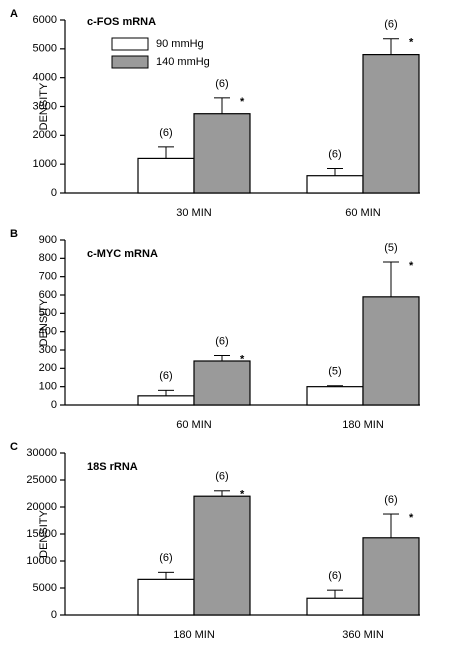 The height and width of the screenshot is (658, 450). Describe the element at coordinates (41, 561) in the screenshot. I see `y-tick-label: 10000` at that location.